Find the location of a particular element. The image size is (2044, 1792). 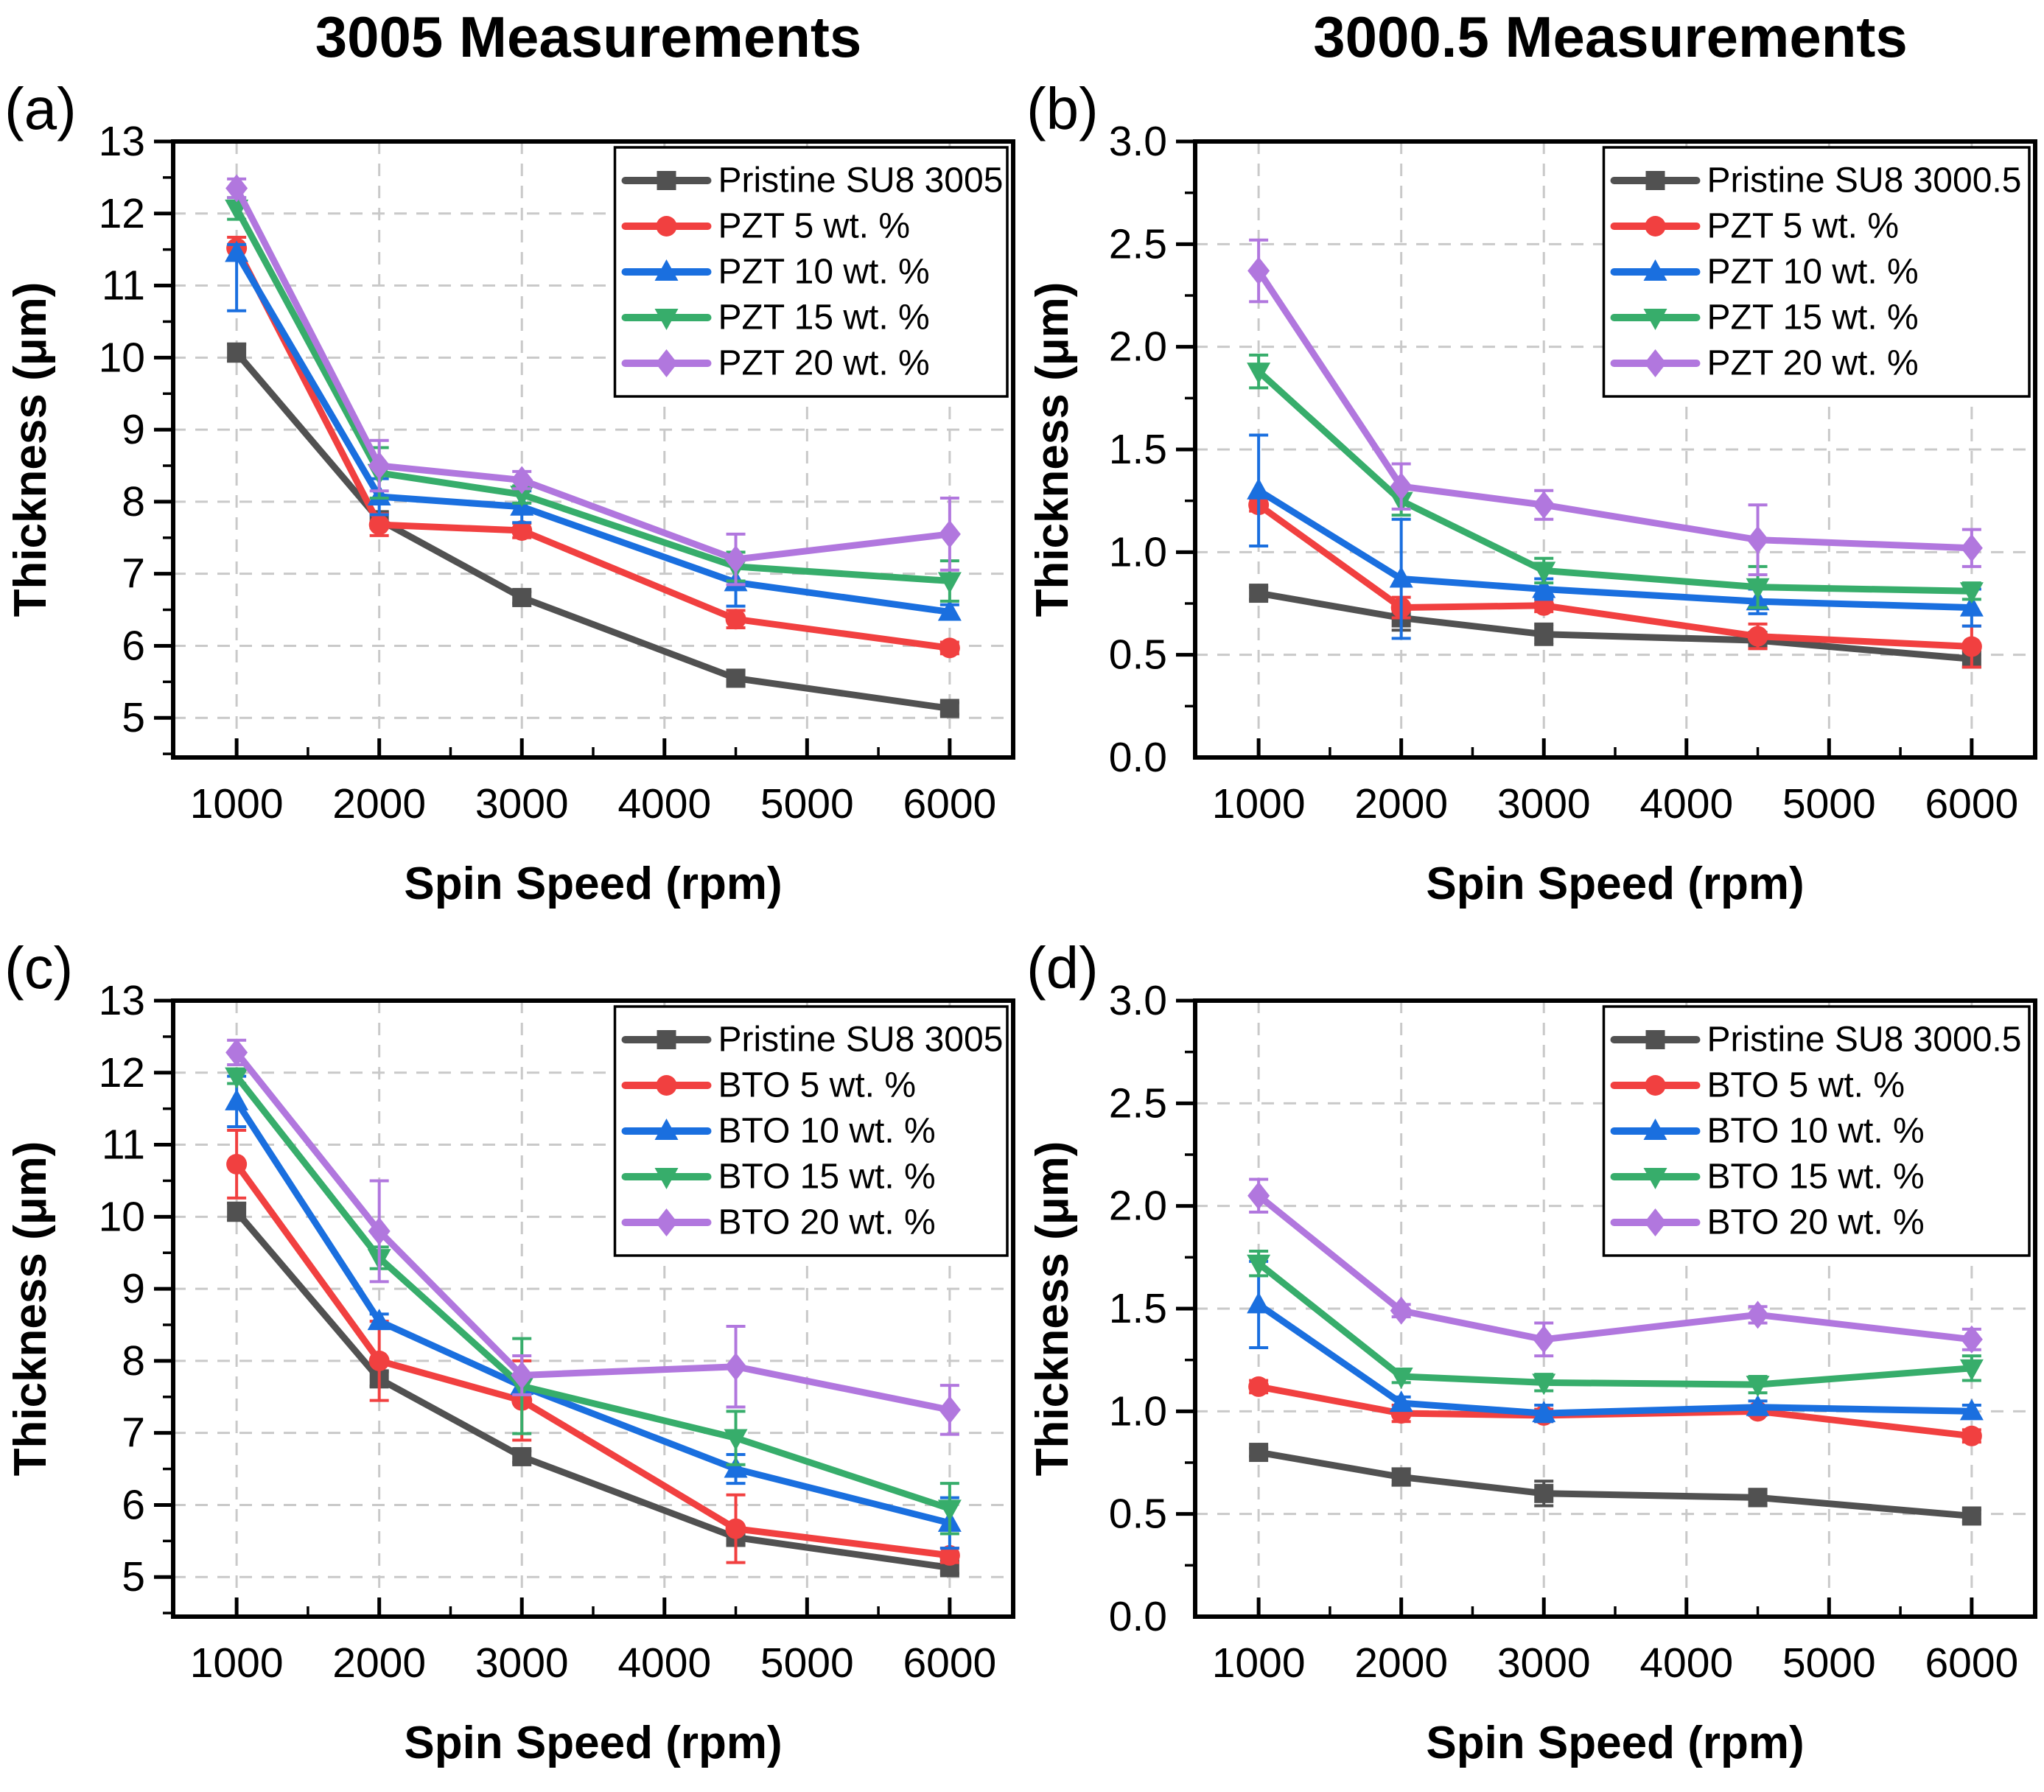

data-point-pzt-5-wt is located at coordinates (522, 530).